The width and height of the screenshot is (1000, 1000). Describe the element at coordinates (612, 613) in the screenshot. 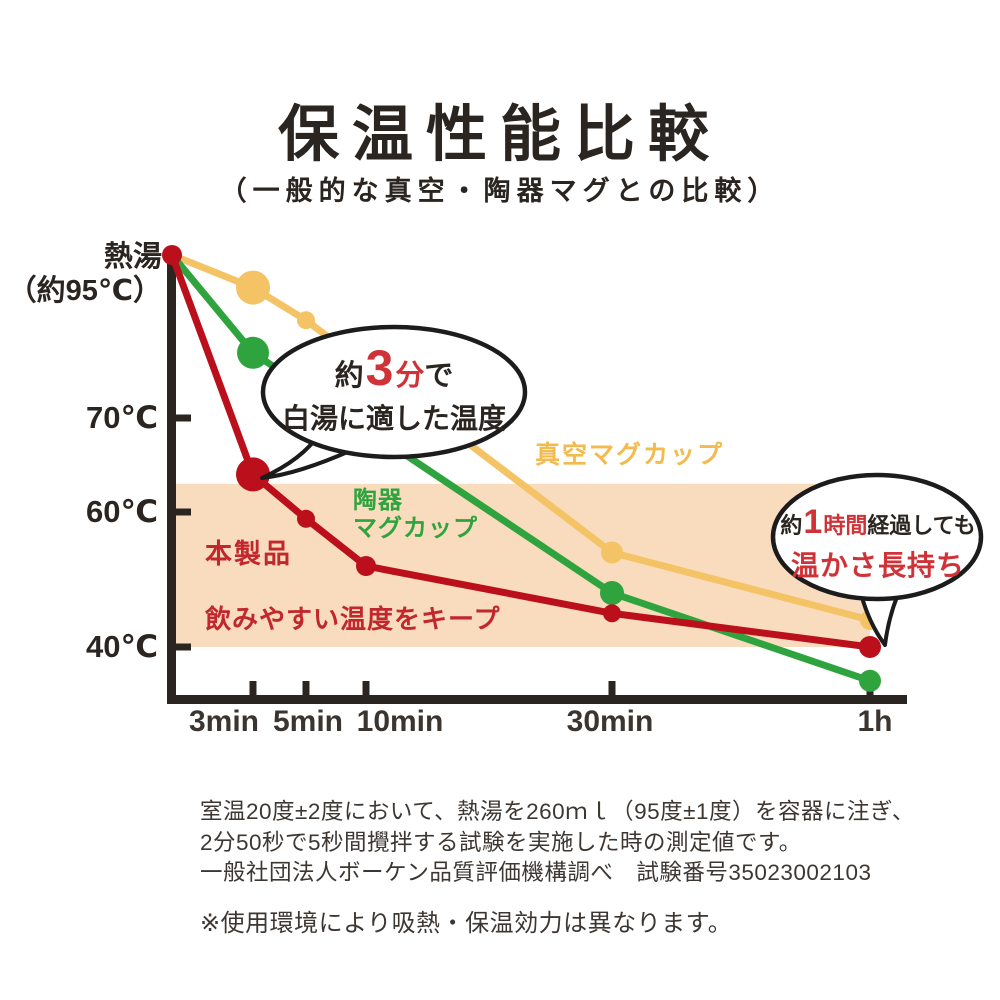

I see `series-dot-0-30min` at that location.